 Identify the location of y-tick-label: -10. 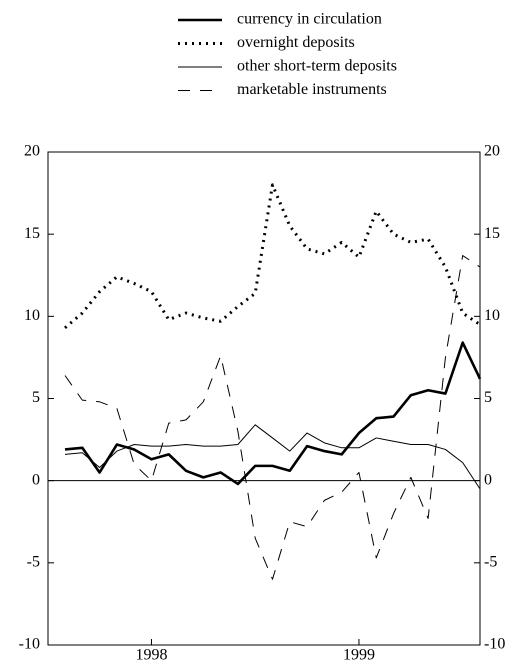
(29, 644).